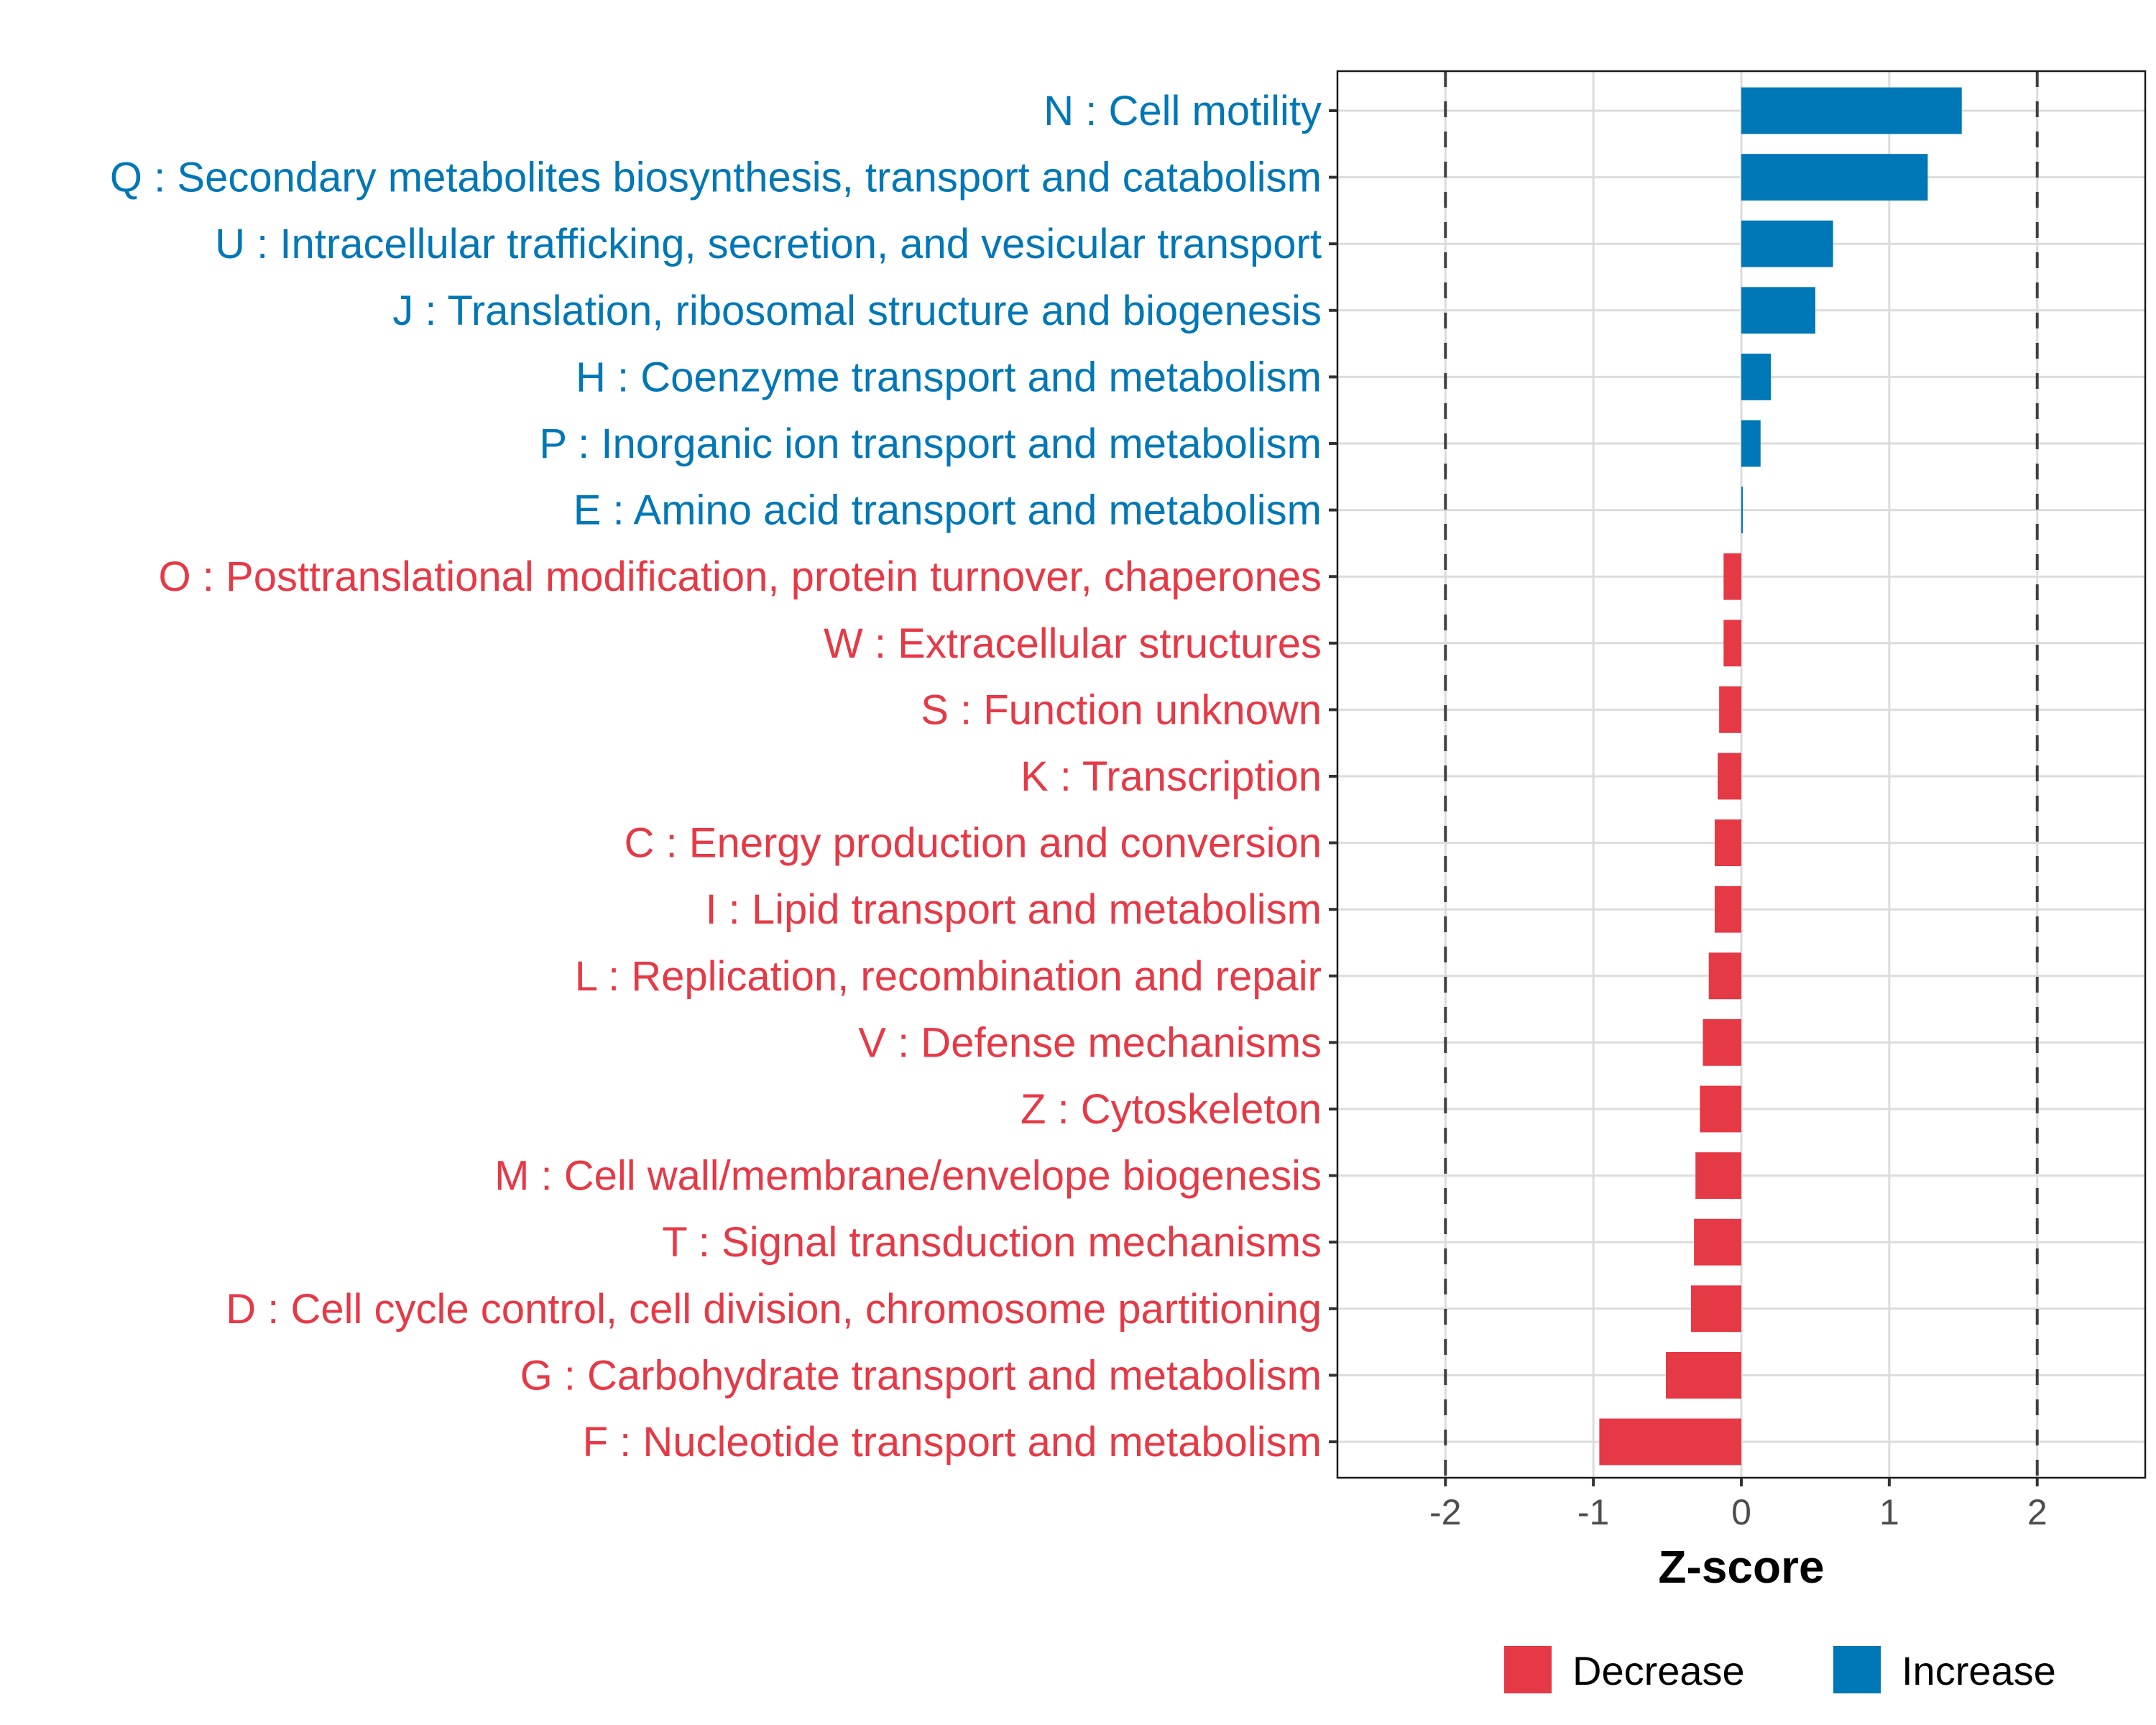 This screenshot has width=2156, height=1725. Describe the element at coordinates (1780, 776) in the screenshot. I see `bars` at that location.